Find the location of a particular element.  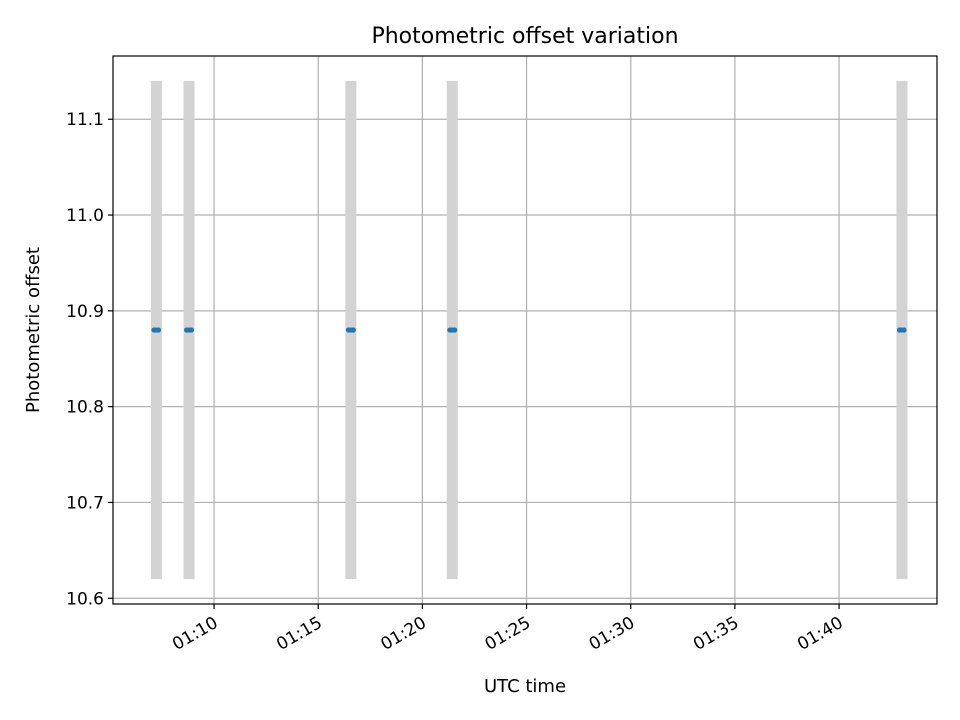

y-tick-label: 10.8 is located at coordinates (85, 408).